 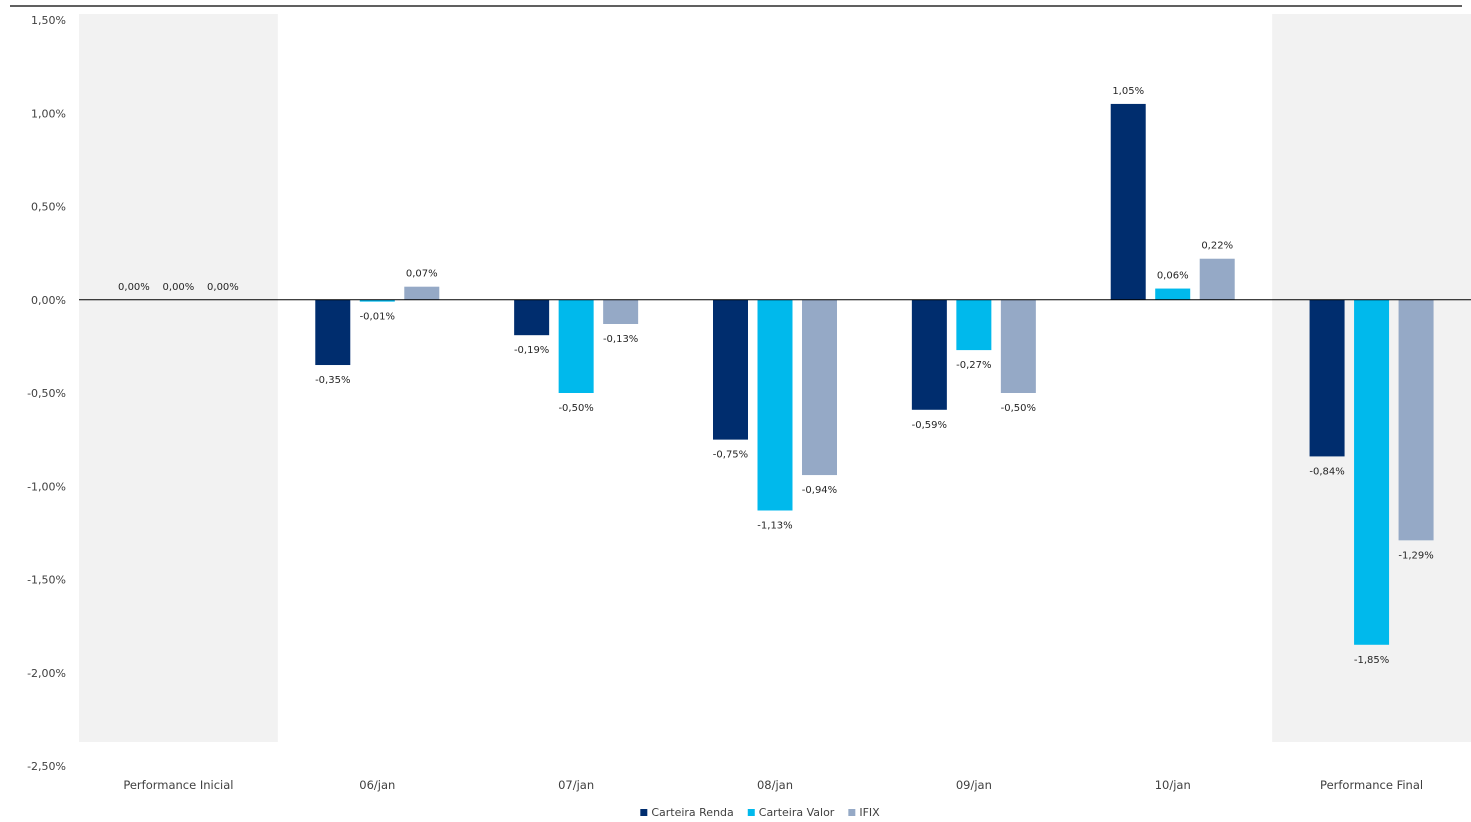 I want to click on data-label: 0,06%, so click(x=1173, y=276).